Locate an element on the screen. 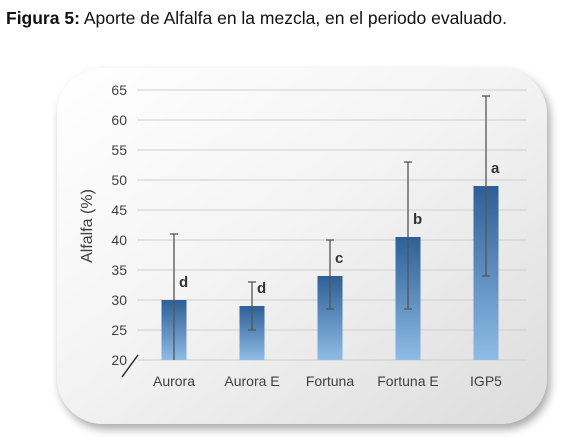  y-tick-label: 40 is located at coordinates (119, 240).